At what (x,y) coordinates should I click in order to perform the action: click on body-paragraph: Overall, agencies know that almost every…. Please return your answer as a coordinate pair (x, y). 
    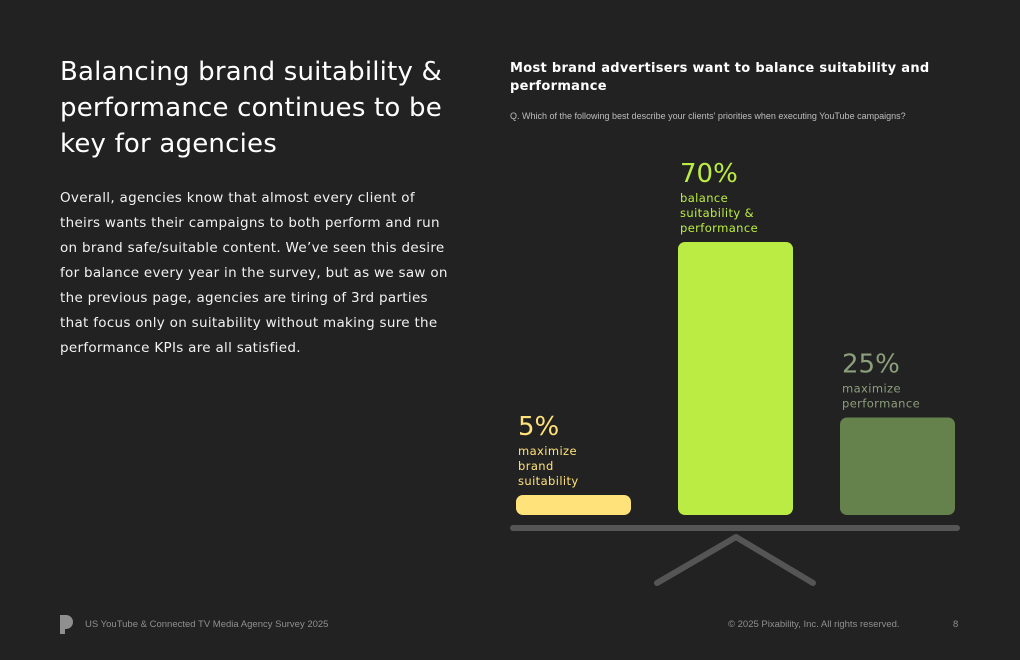
    Looking at the image, I should click on (254, 273).